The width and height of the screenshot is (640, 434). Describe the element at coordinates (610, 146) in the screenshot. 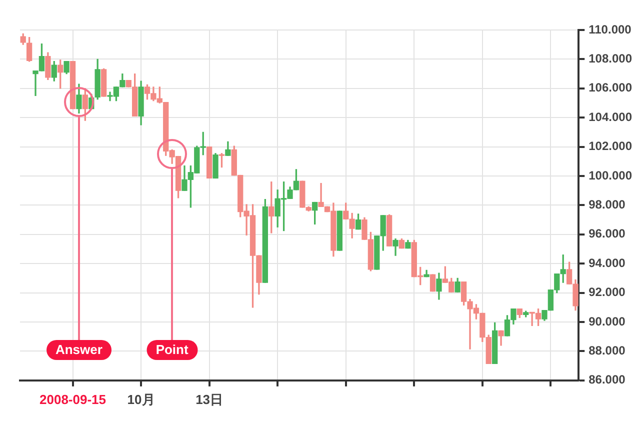

I see `y-tick-label: 102.000` at that location.